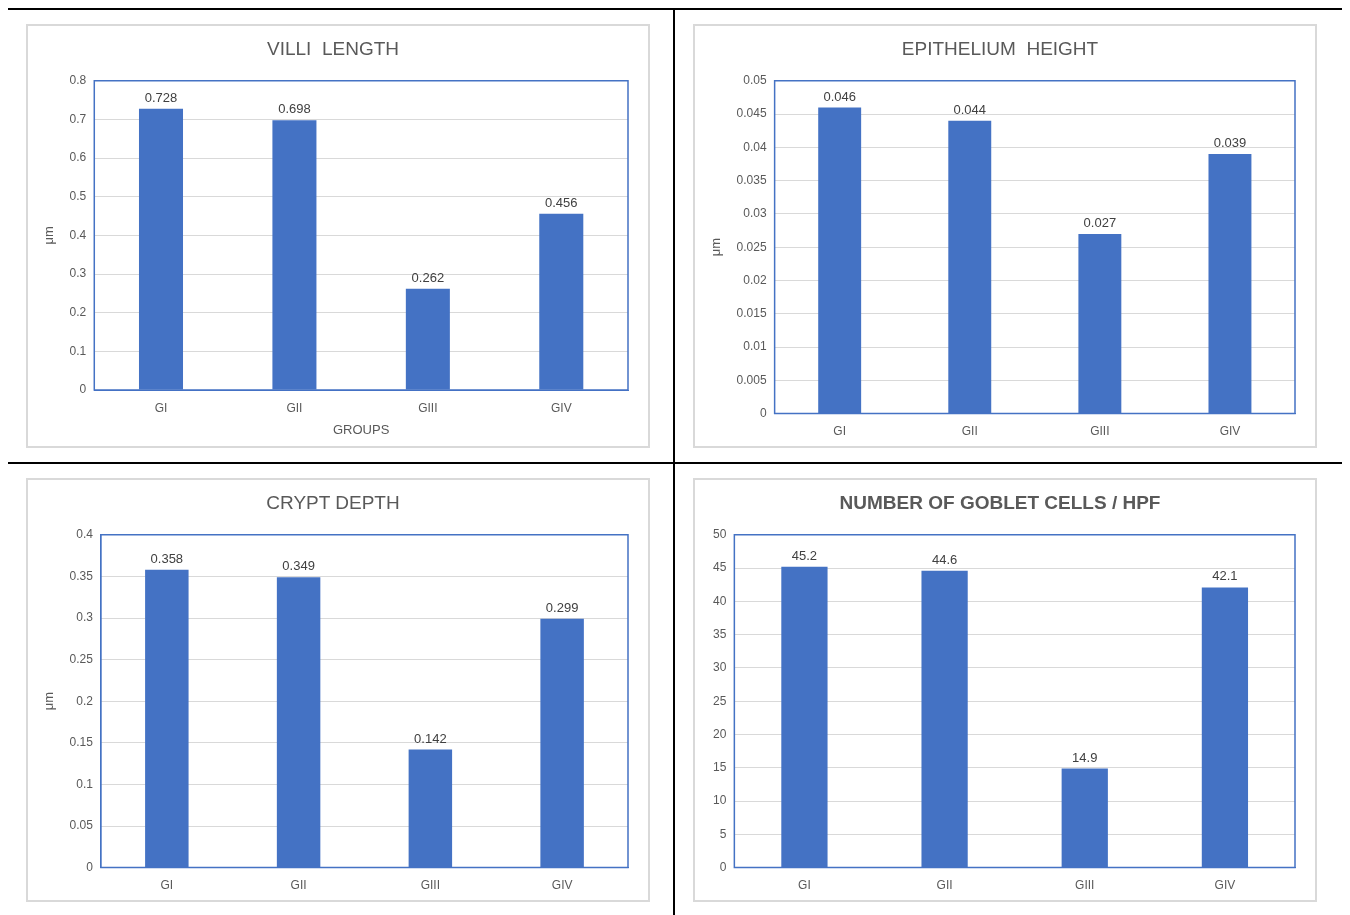 Image resolution: width=1350 pixels, height=915 pixels. I want to click on data-label: 0.349, so click(298, 566).